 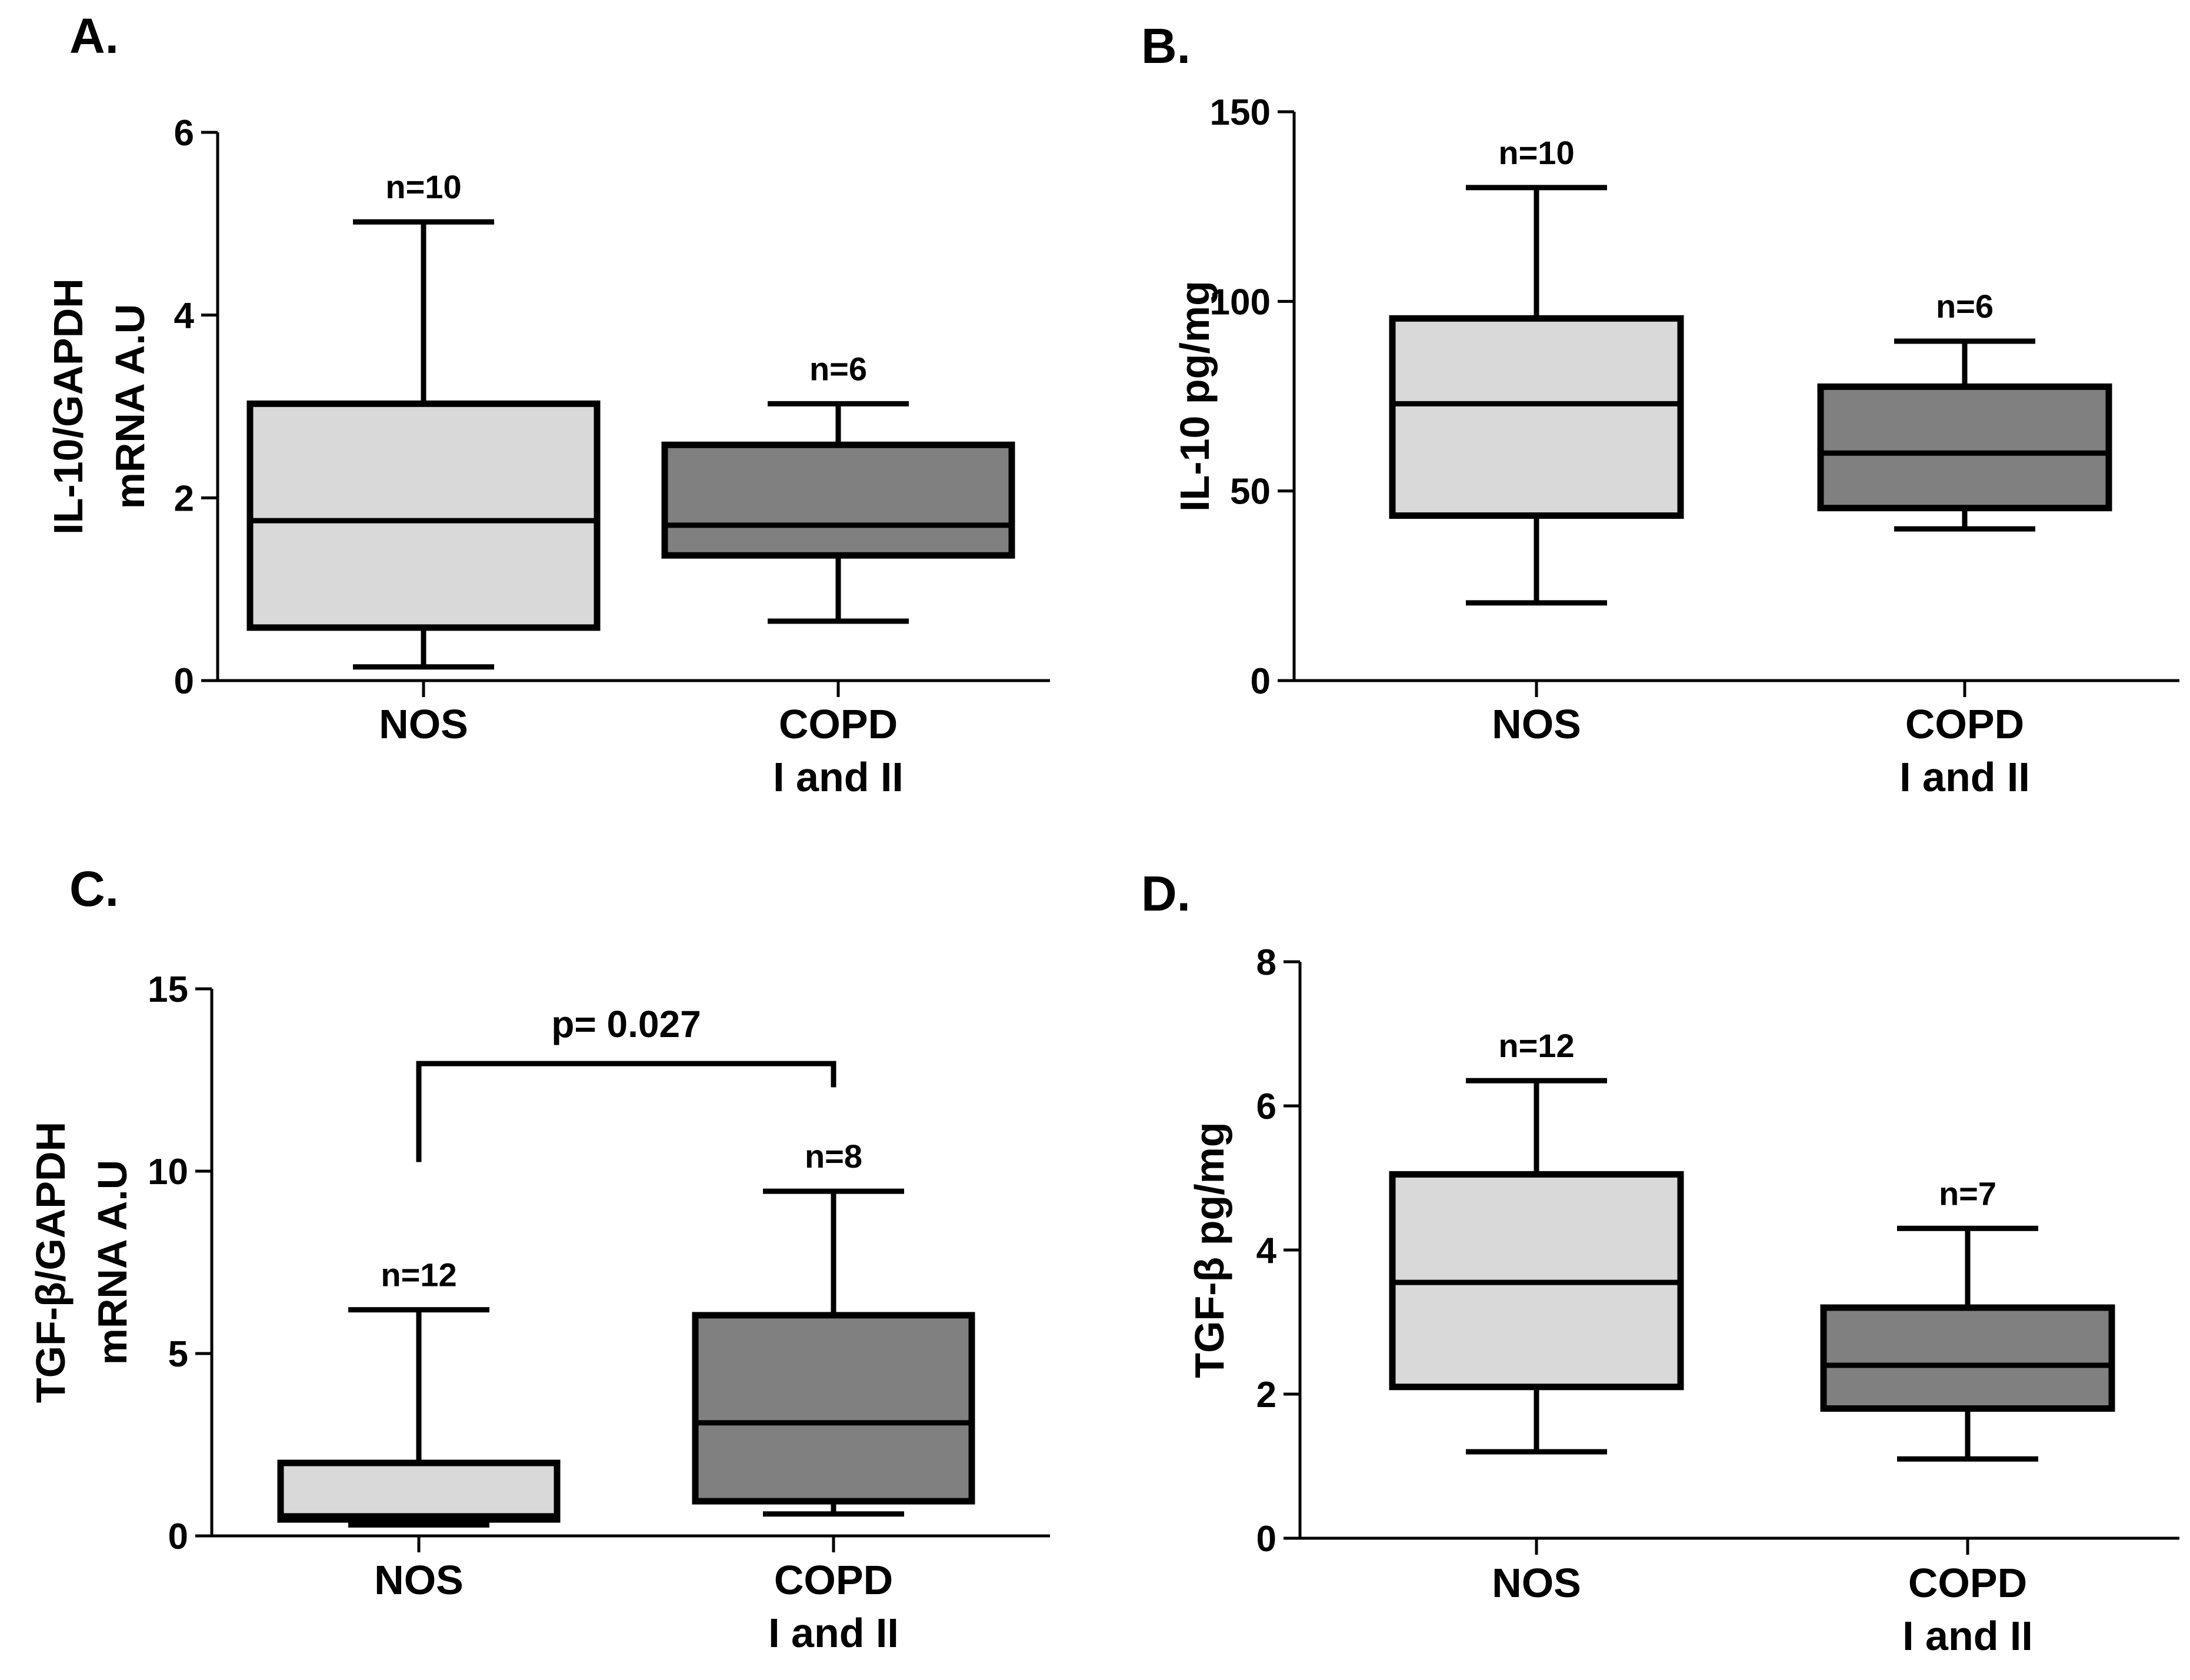 What do you see at coordinates (168, 989) in the screenshot?
I see `y-tick-label: 15` at bounding box center [168, 989].